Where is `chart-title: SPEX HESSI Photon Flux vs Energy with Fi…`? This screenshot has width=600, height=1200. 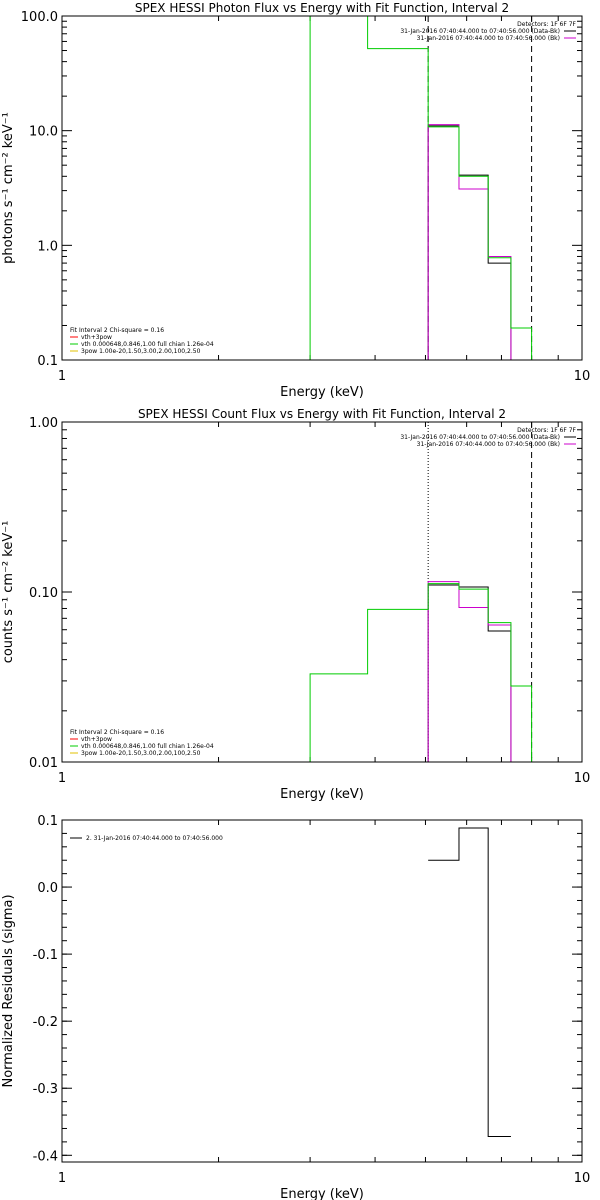 chart-title: SPEX HESSI Photon Flux vs Energy with Fi… is located at coordinates (322, 8).